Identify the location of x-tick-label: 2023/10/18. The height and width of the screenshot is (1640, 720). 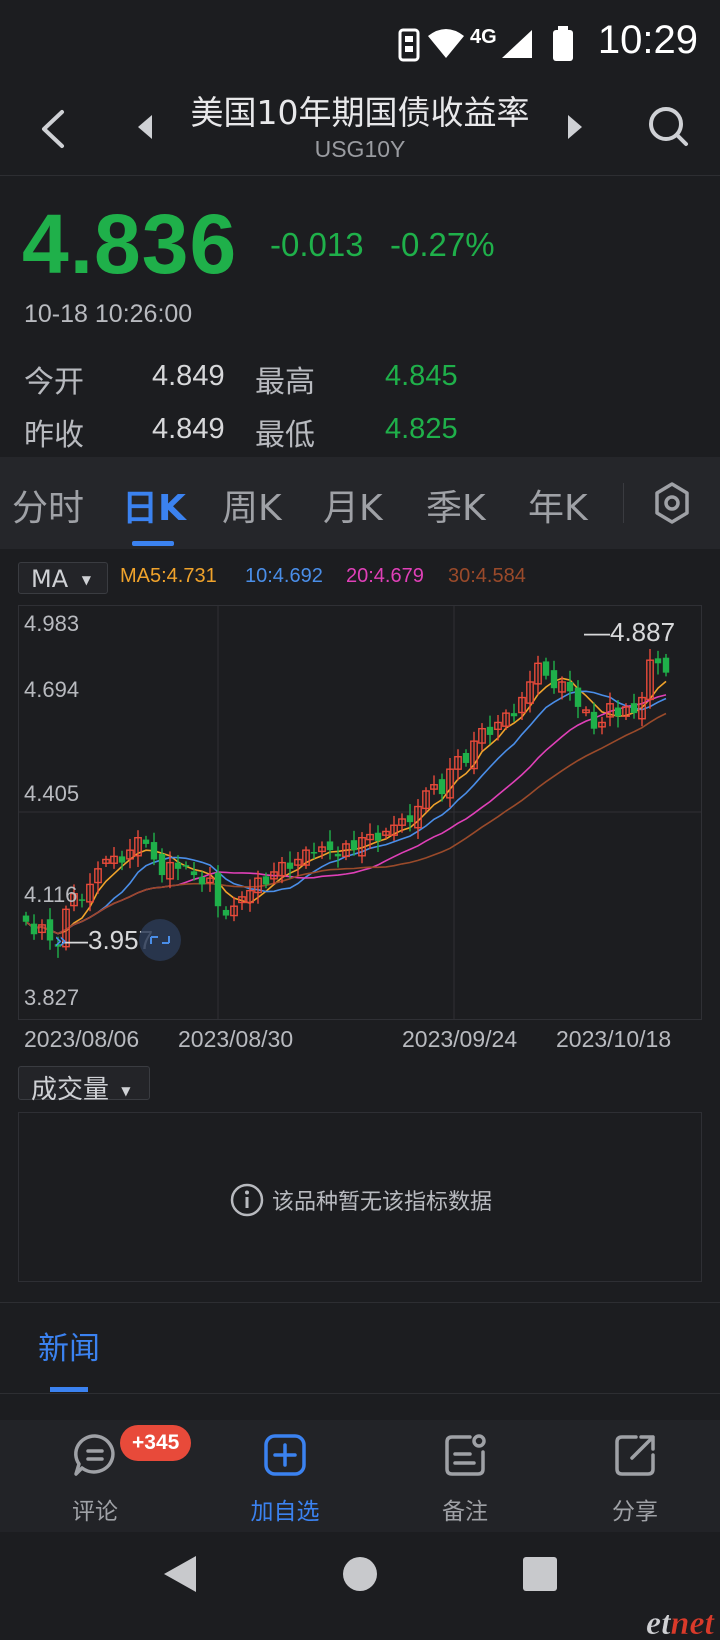
(614, 1039).